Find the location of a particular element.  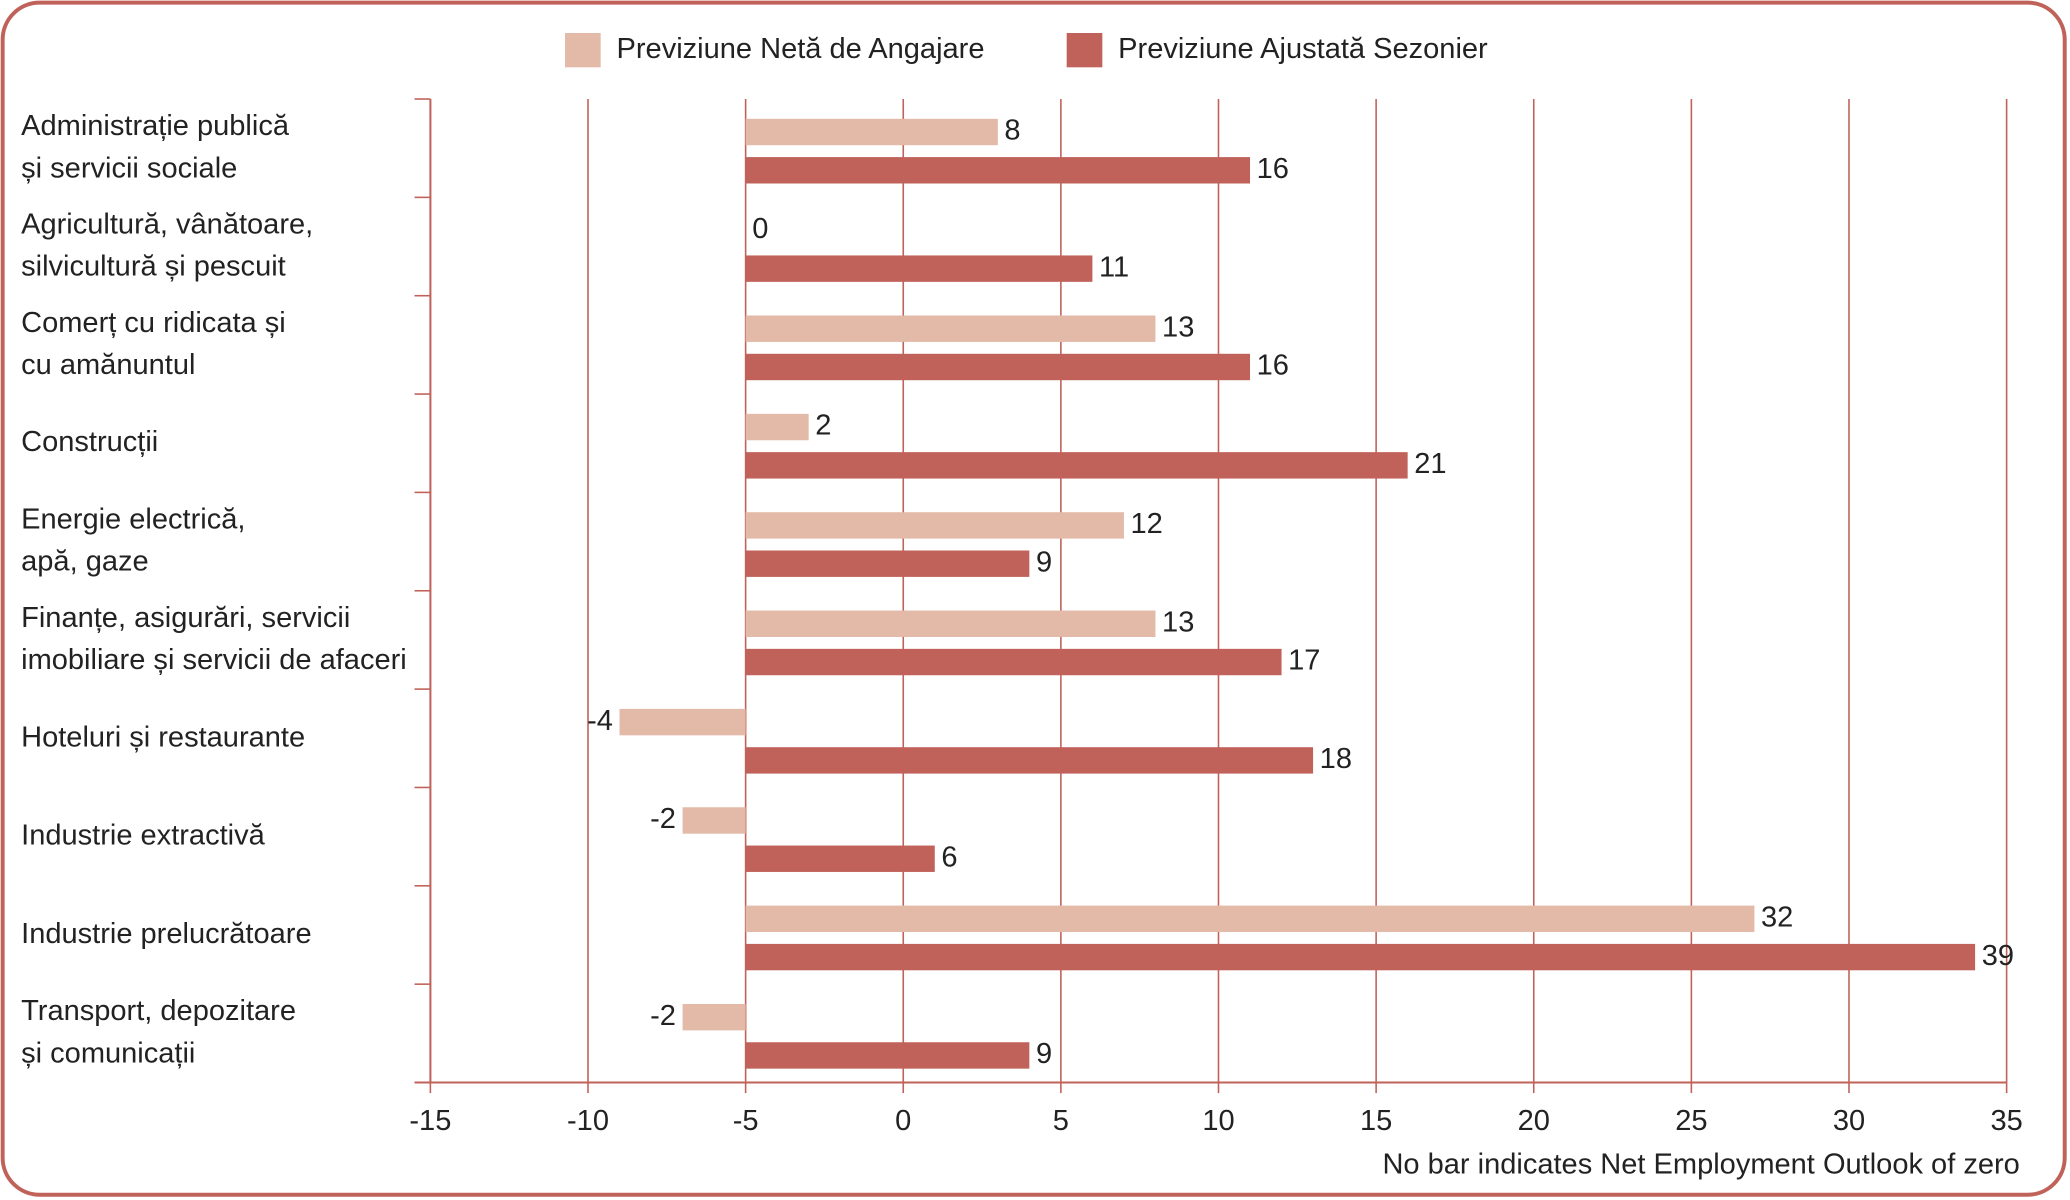

legend-label: Previziune Ajustată Sezonier is located at coordinates (1303, 49).